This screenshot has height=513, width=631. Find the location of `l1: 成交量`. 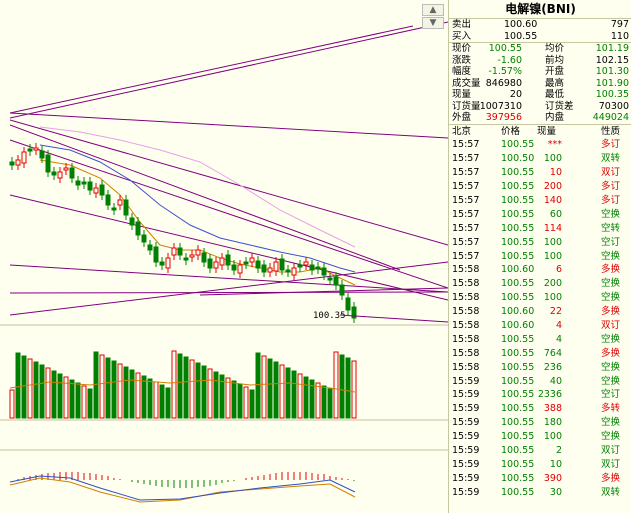

l1: 成交量 is located at coordinates (466, 83).